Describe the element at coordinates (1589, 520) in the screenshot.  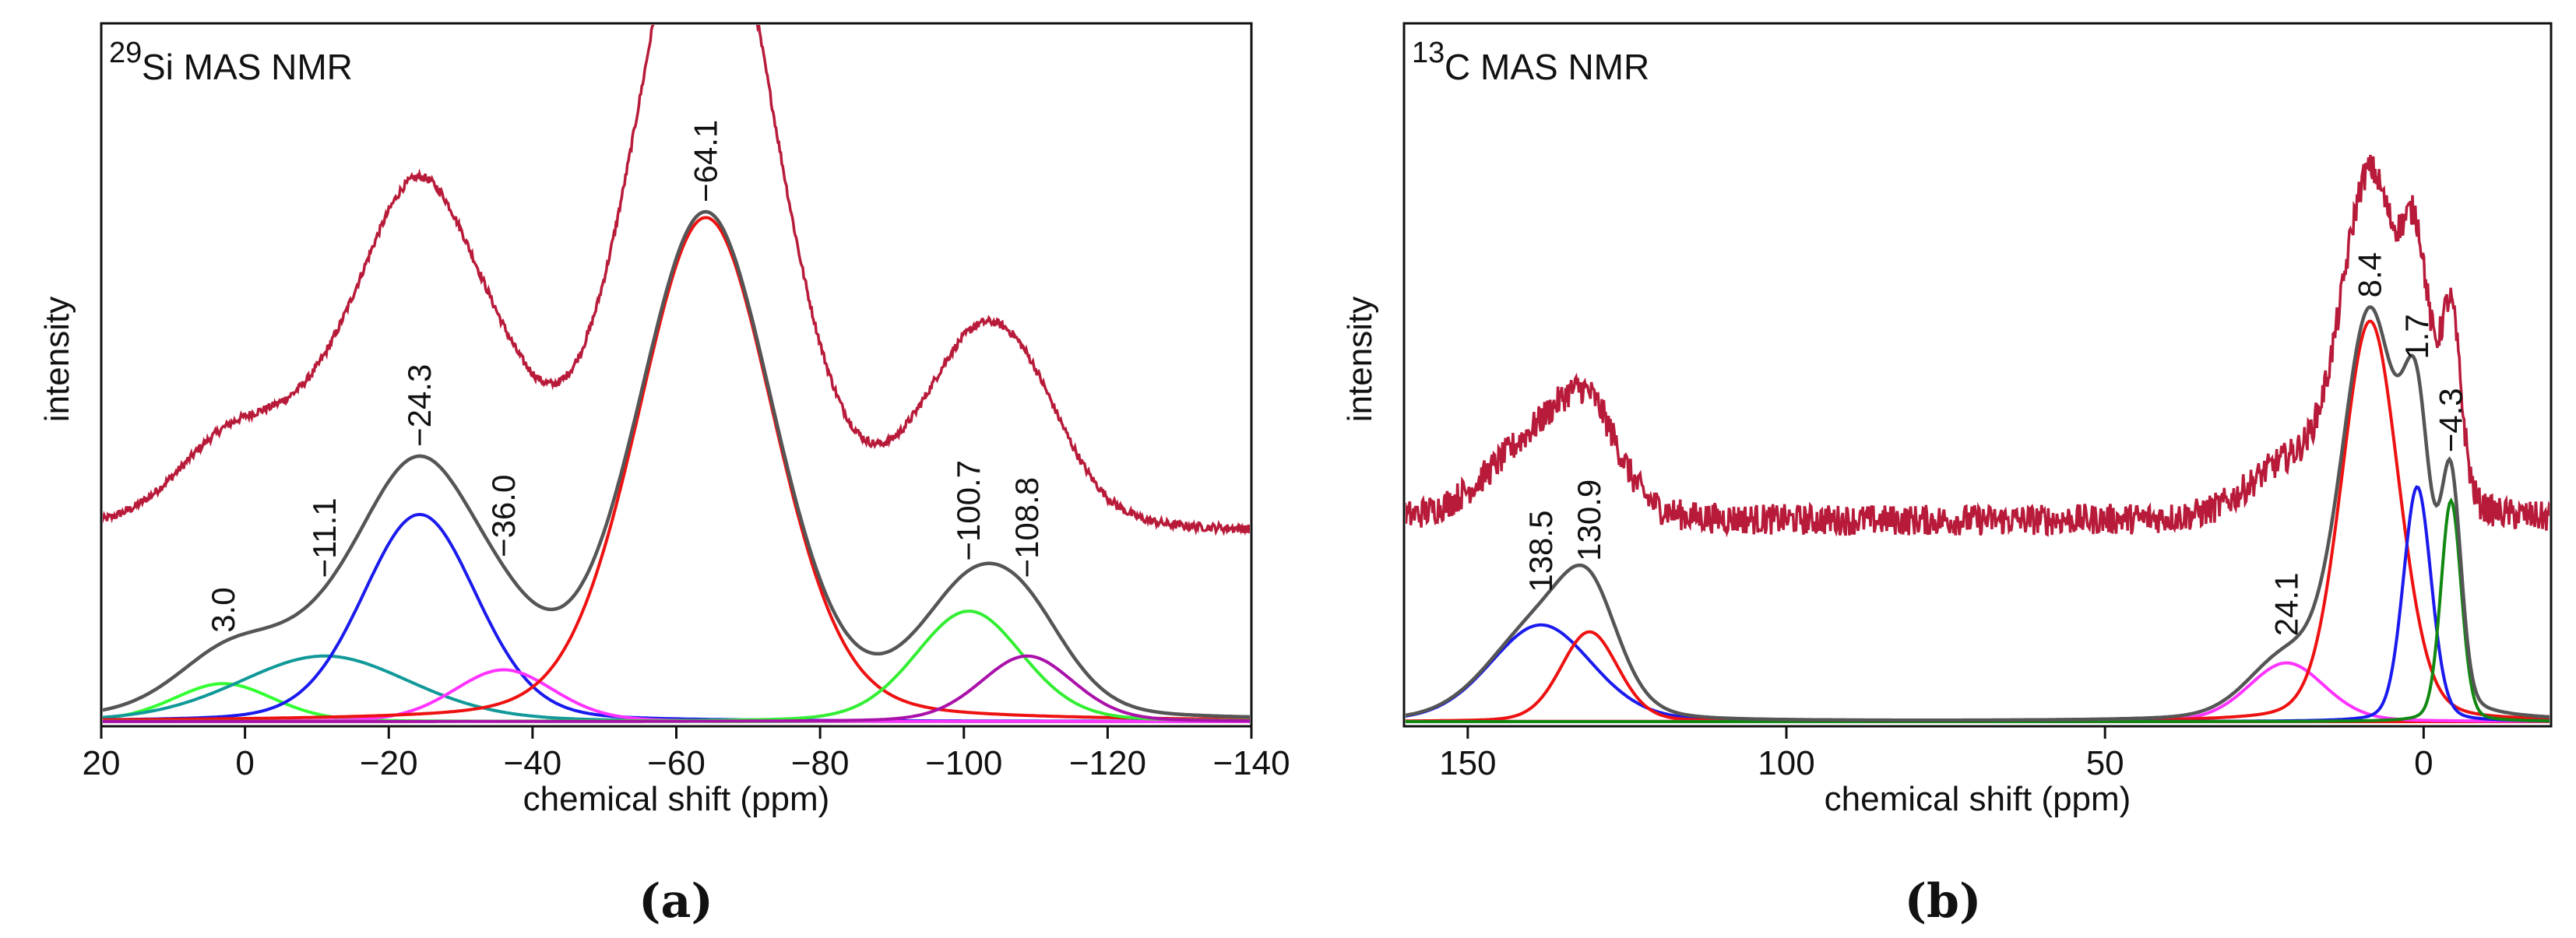
I see `peak-label: 130.9` at that location.